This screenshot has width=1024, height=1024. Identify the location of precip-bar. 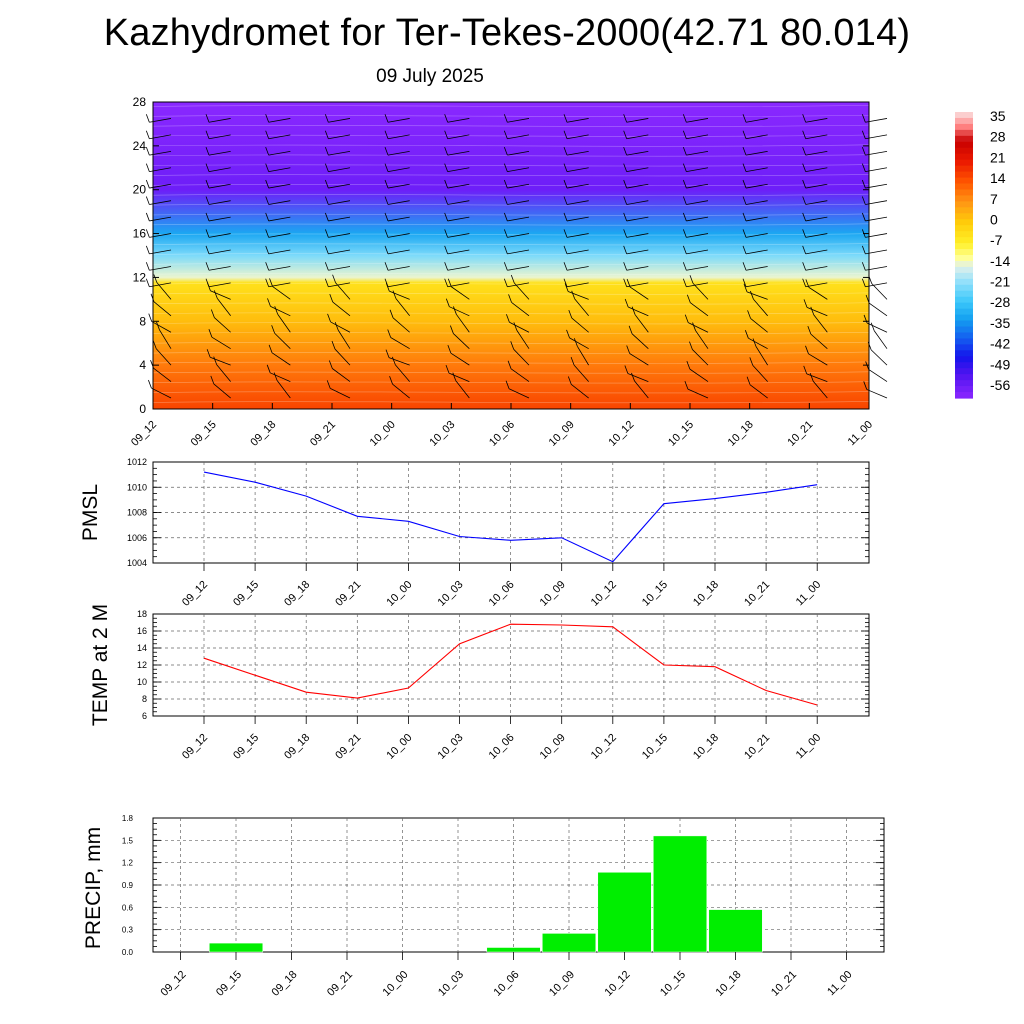
(513, 950).